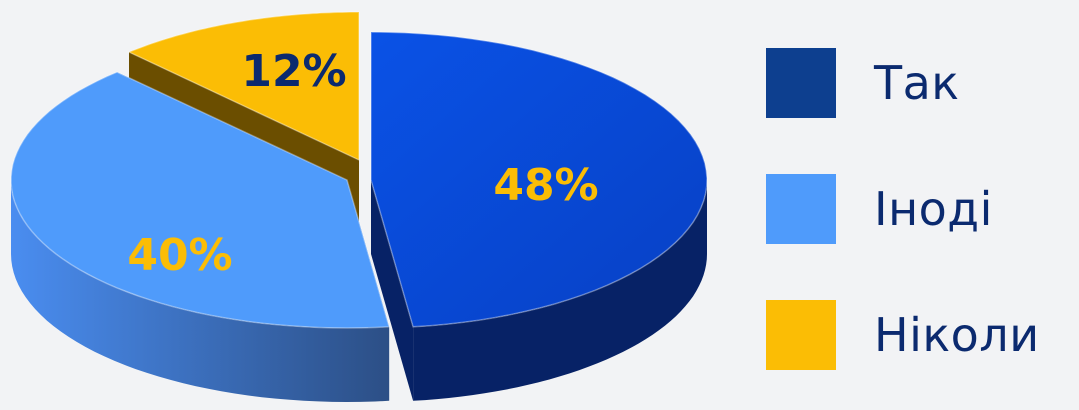  I want to click on legend-item-inodi: Іноді, so click(921, 209).